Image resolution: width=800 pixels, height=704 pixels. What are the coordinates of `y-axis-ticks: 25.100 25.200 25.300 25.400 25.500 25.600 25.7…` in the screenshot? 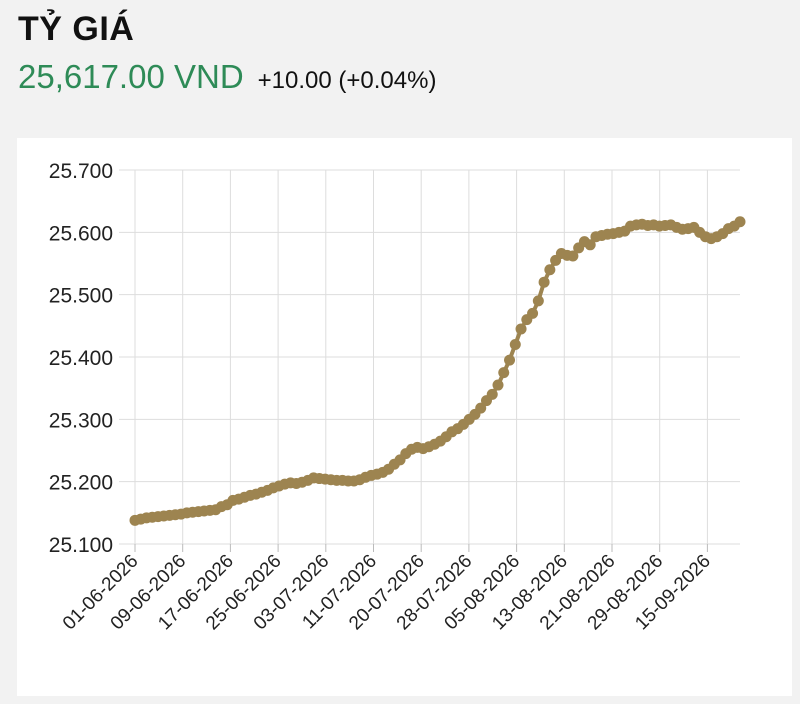 It's located at (81, 358).